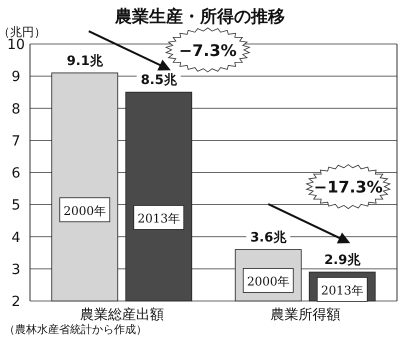 The height and width of the screenshot is (338, 400). Describe the element at coordinates (84, 211) in the screenshot. I see `legend-label: 2000年` at that location.